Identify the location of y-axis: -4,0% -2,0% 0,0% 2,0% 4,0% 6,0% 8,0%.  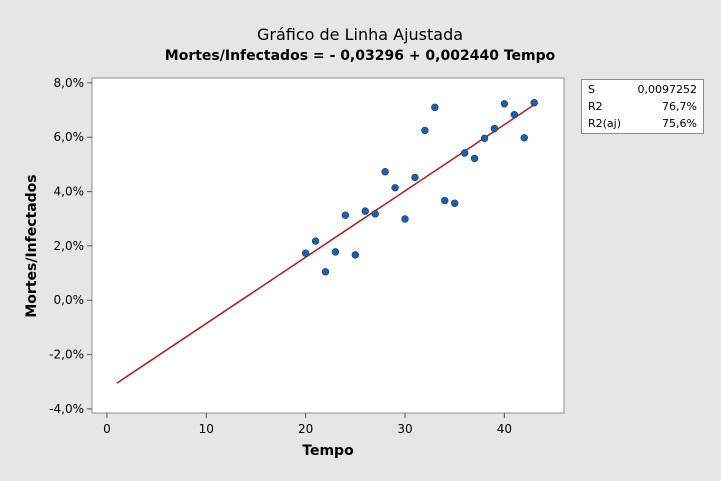
(70, 246).